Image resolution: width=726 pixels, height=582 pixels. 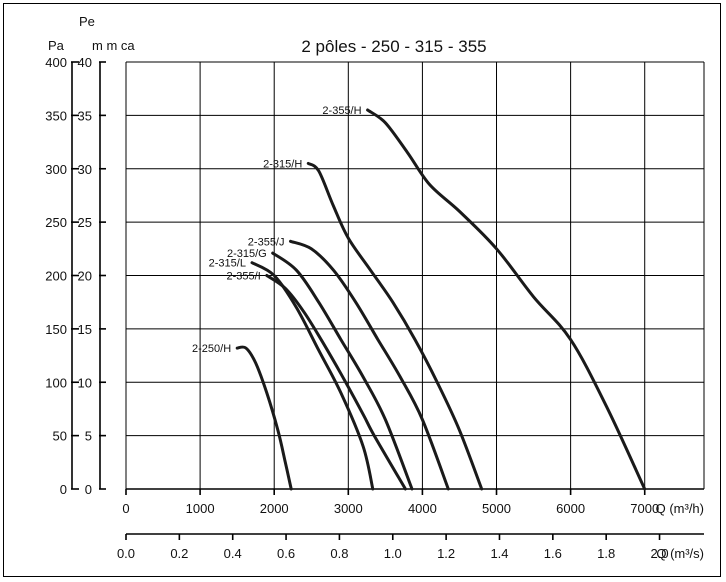 I want to click on curve-label-2-355-h: 2-355/H, so click(x=341, y=111).